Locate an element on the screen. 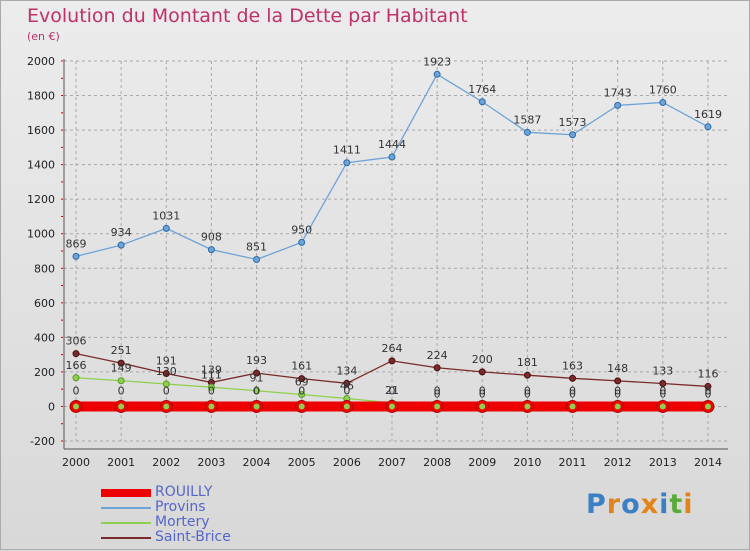 The width and height of the screenshot is (750, 551). data-label-mortery: 21 is located at coordinates (392, 390).